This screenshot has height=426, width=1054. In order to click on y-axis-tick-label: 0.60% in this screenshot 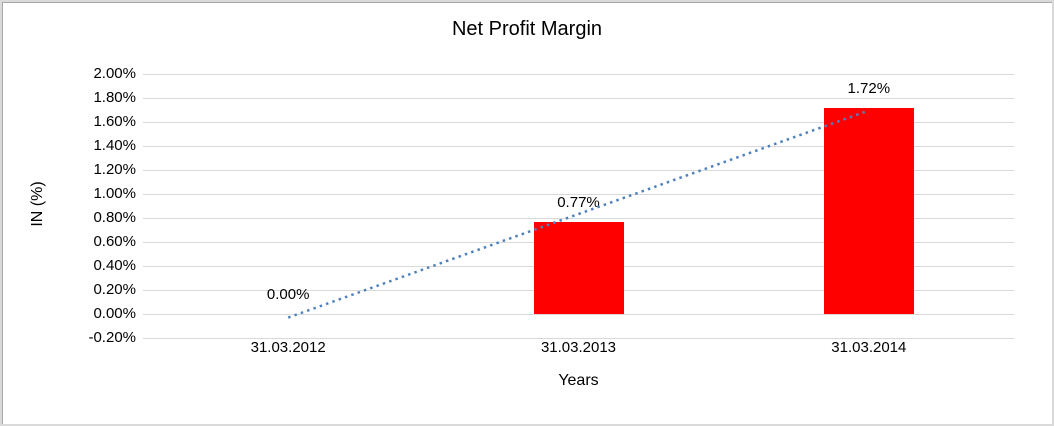, I will do `click(114, 241)`.